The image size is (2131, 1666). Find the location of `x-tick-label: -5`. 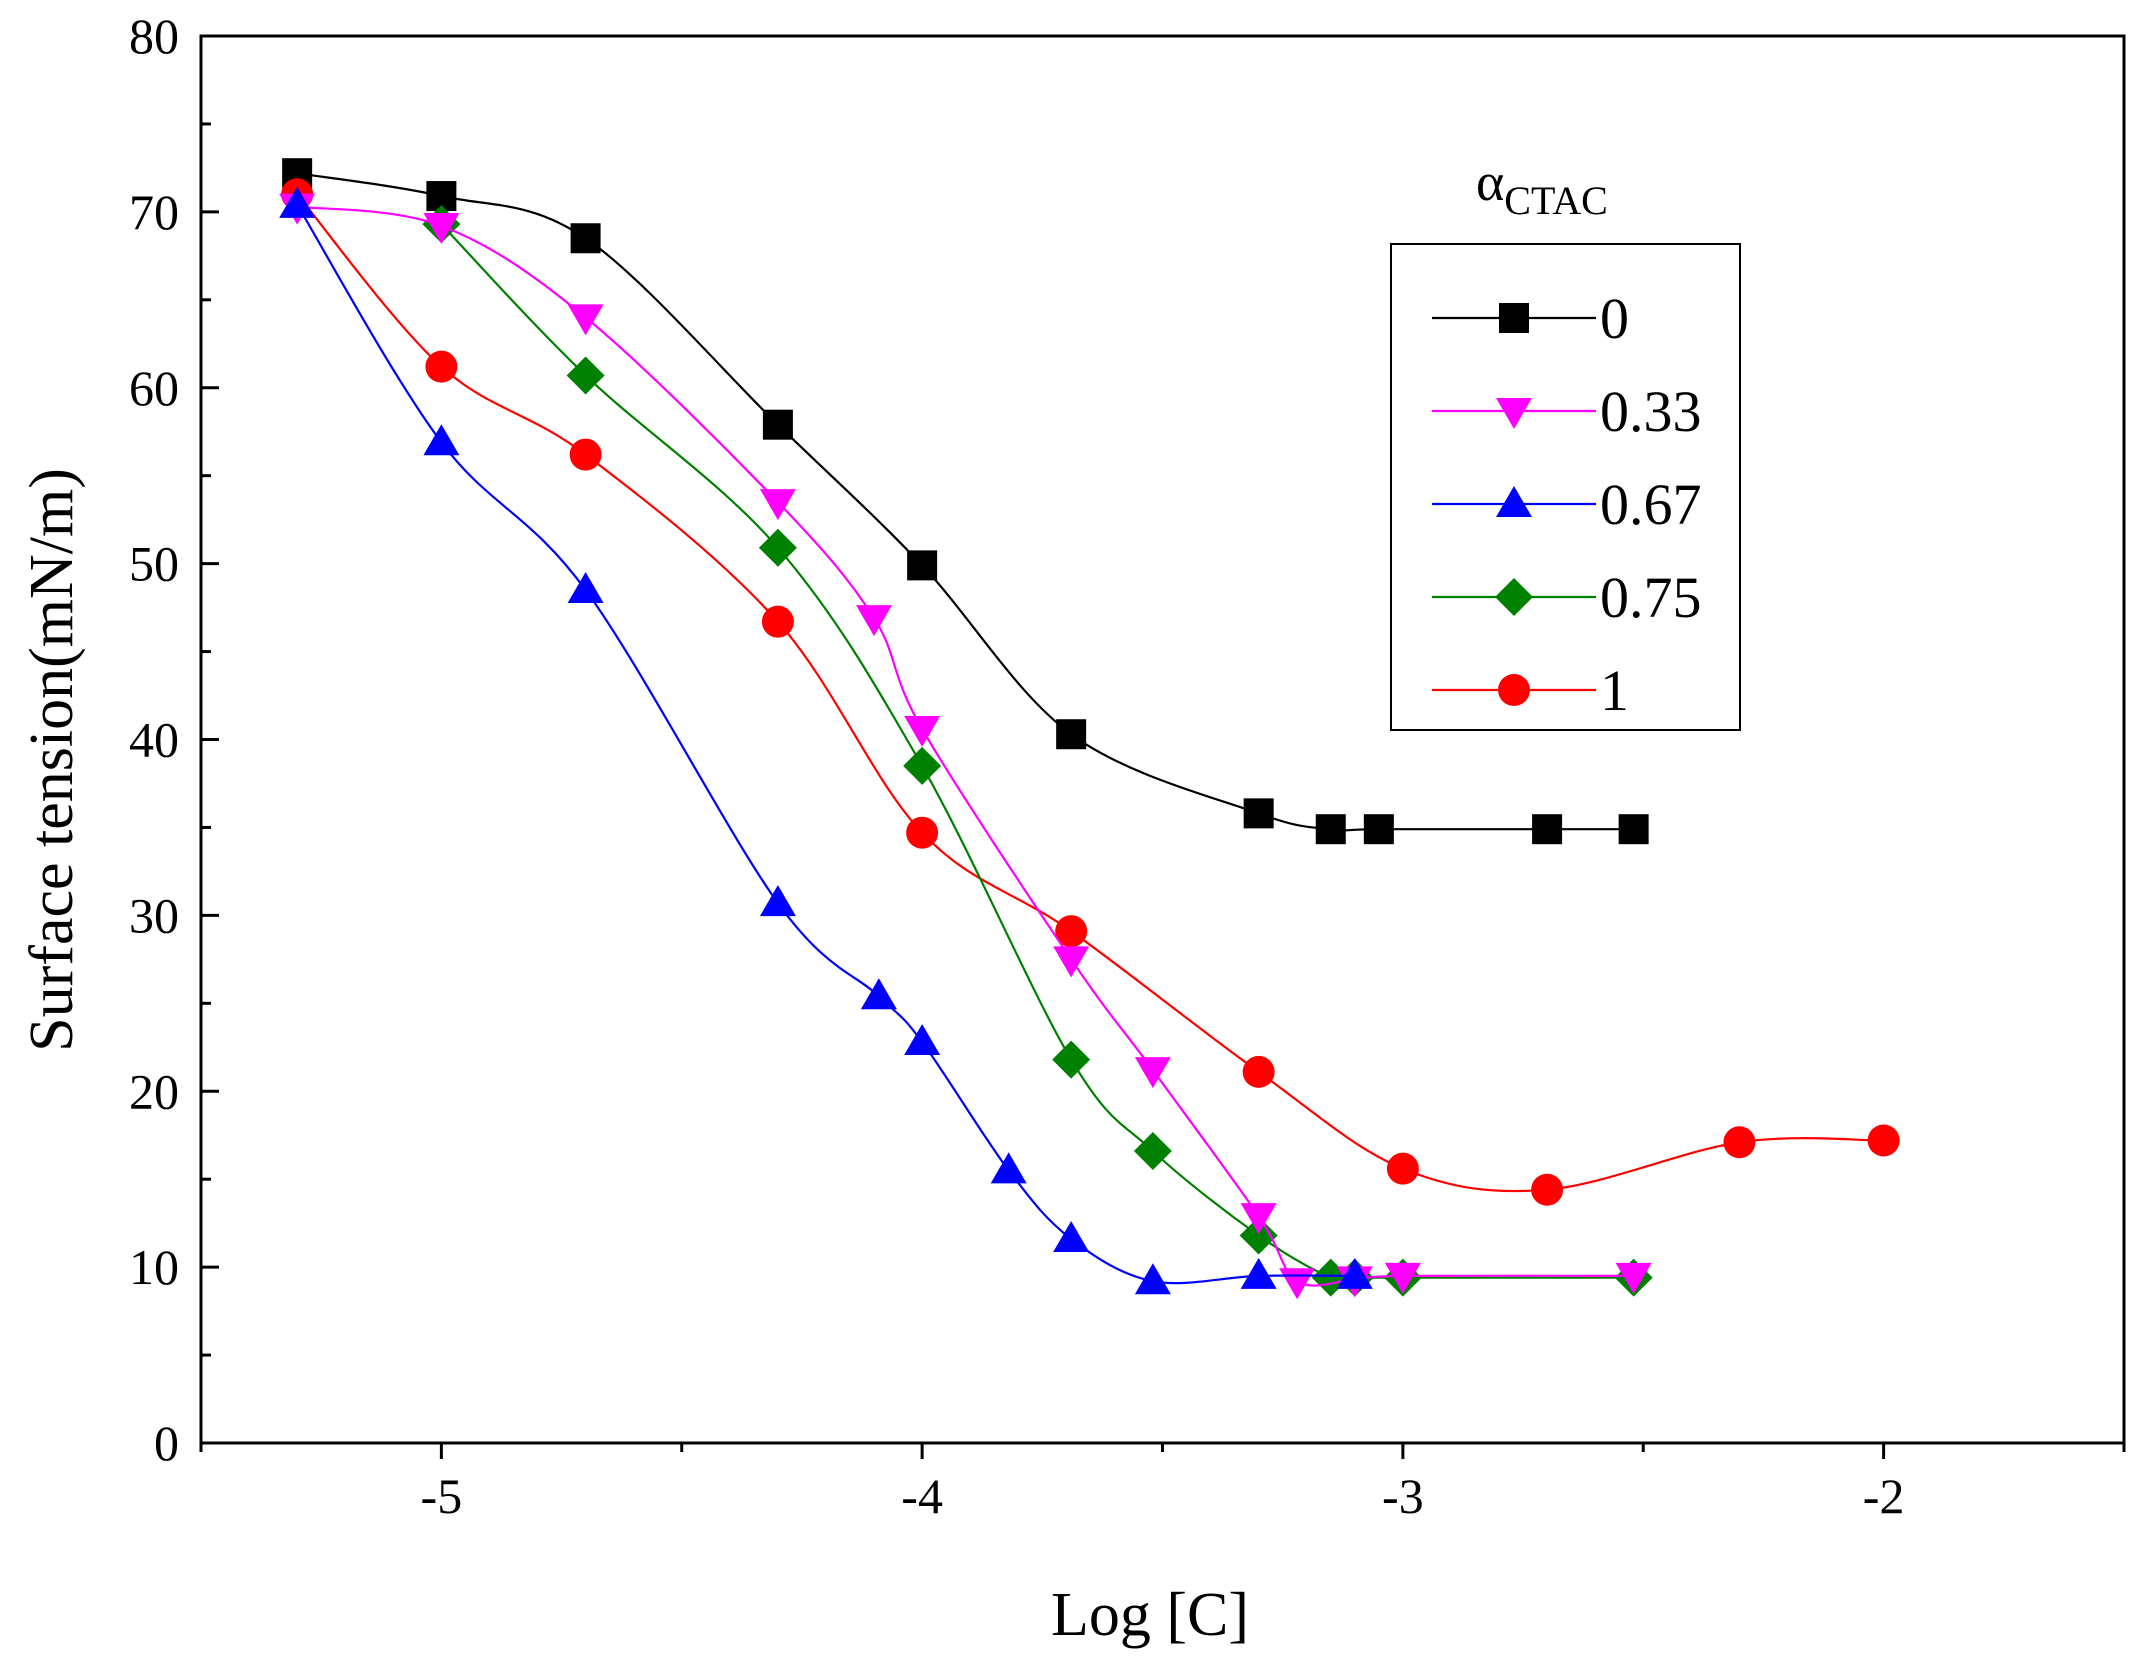

x-tick-label: -5 is located at coordinates (442, 1496).